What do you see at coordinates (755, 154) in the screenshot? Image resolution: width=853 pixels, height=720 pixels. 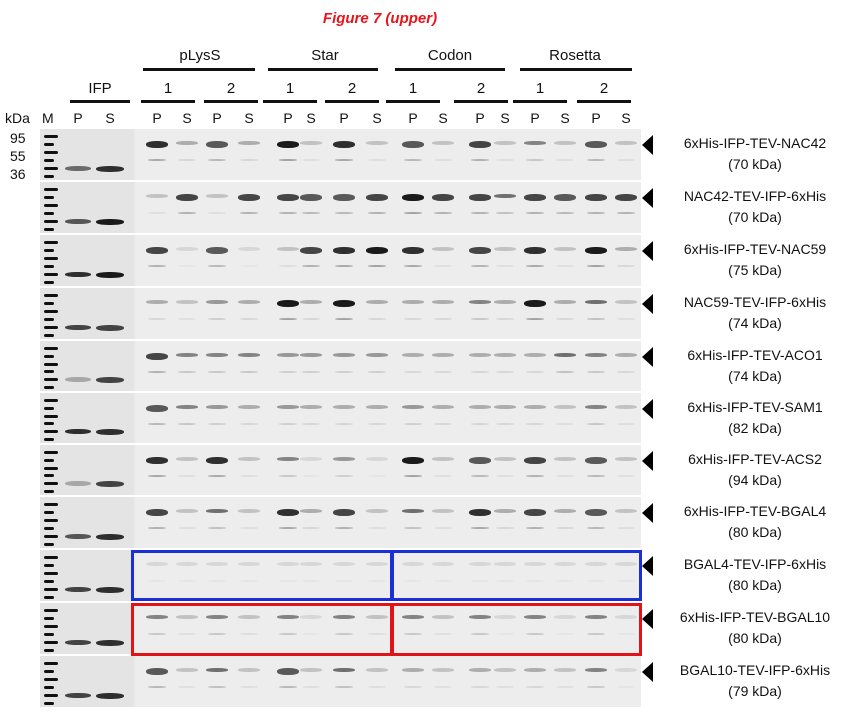 I see `construct-label: 6xHis-IFP-TEV-NAC42 (70 kDa)` at bounding box center [755, 154].